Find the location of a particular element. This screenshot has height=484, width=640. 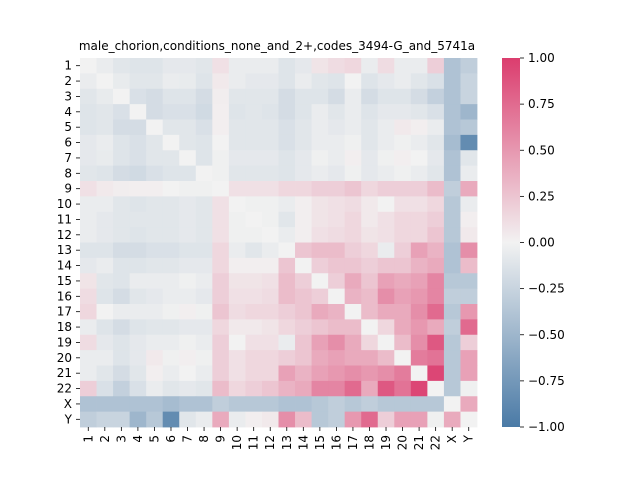

y-tick-label: 13 is located at coordinates (64, 250).